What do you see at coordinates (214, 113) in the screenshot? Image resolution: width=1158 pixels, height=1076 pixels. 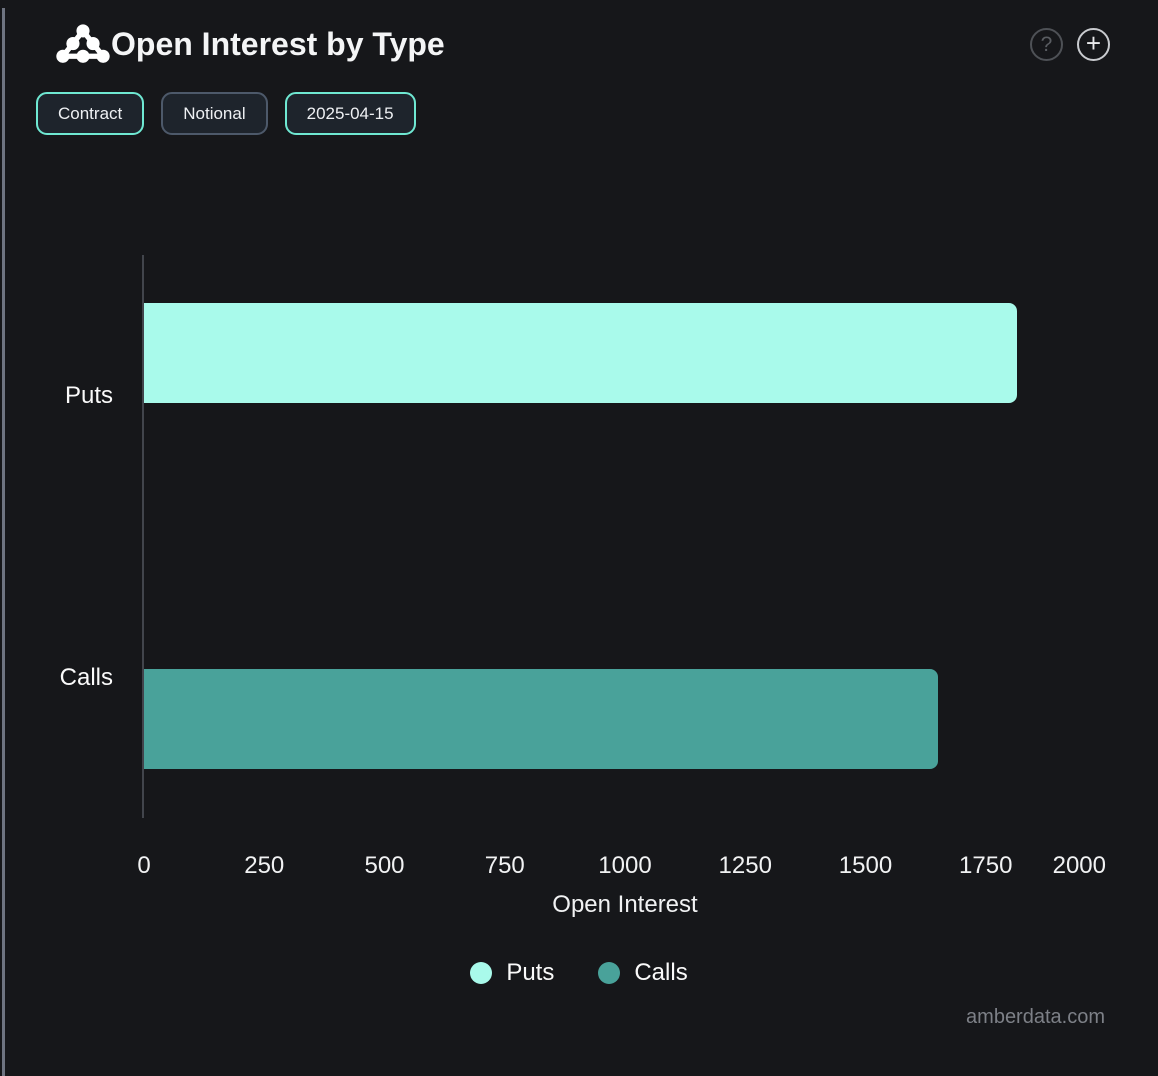 I see `filter-button-notional: Notional` at bounding box center [214, 113].